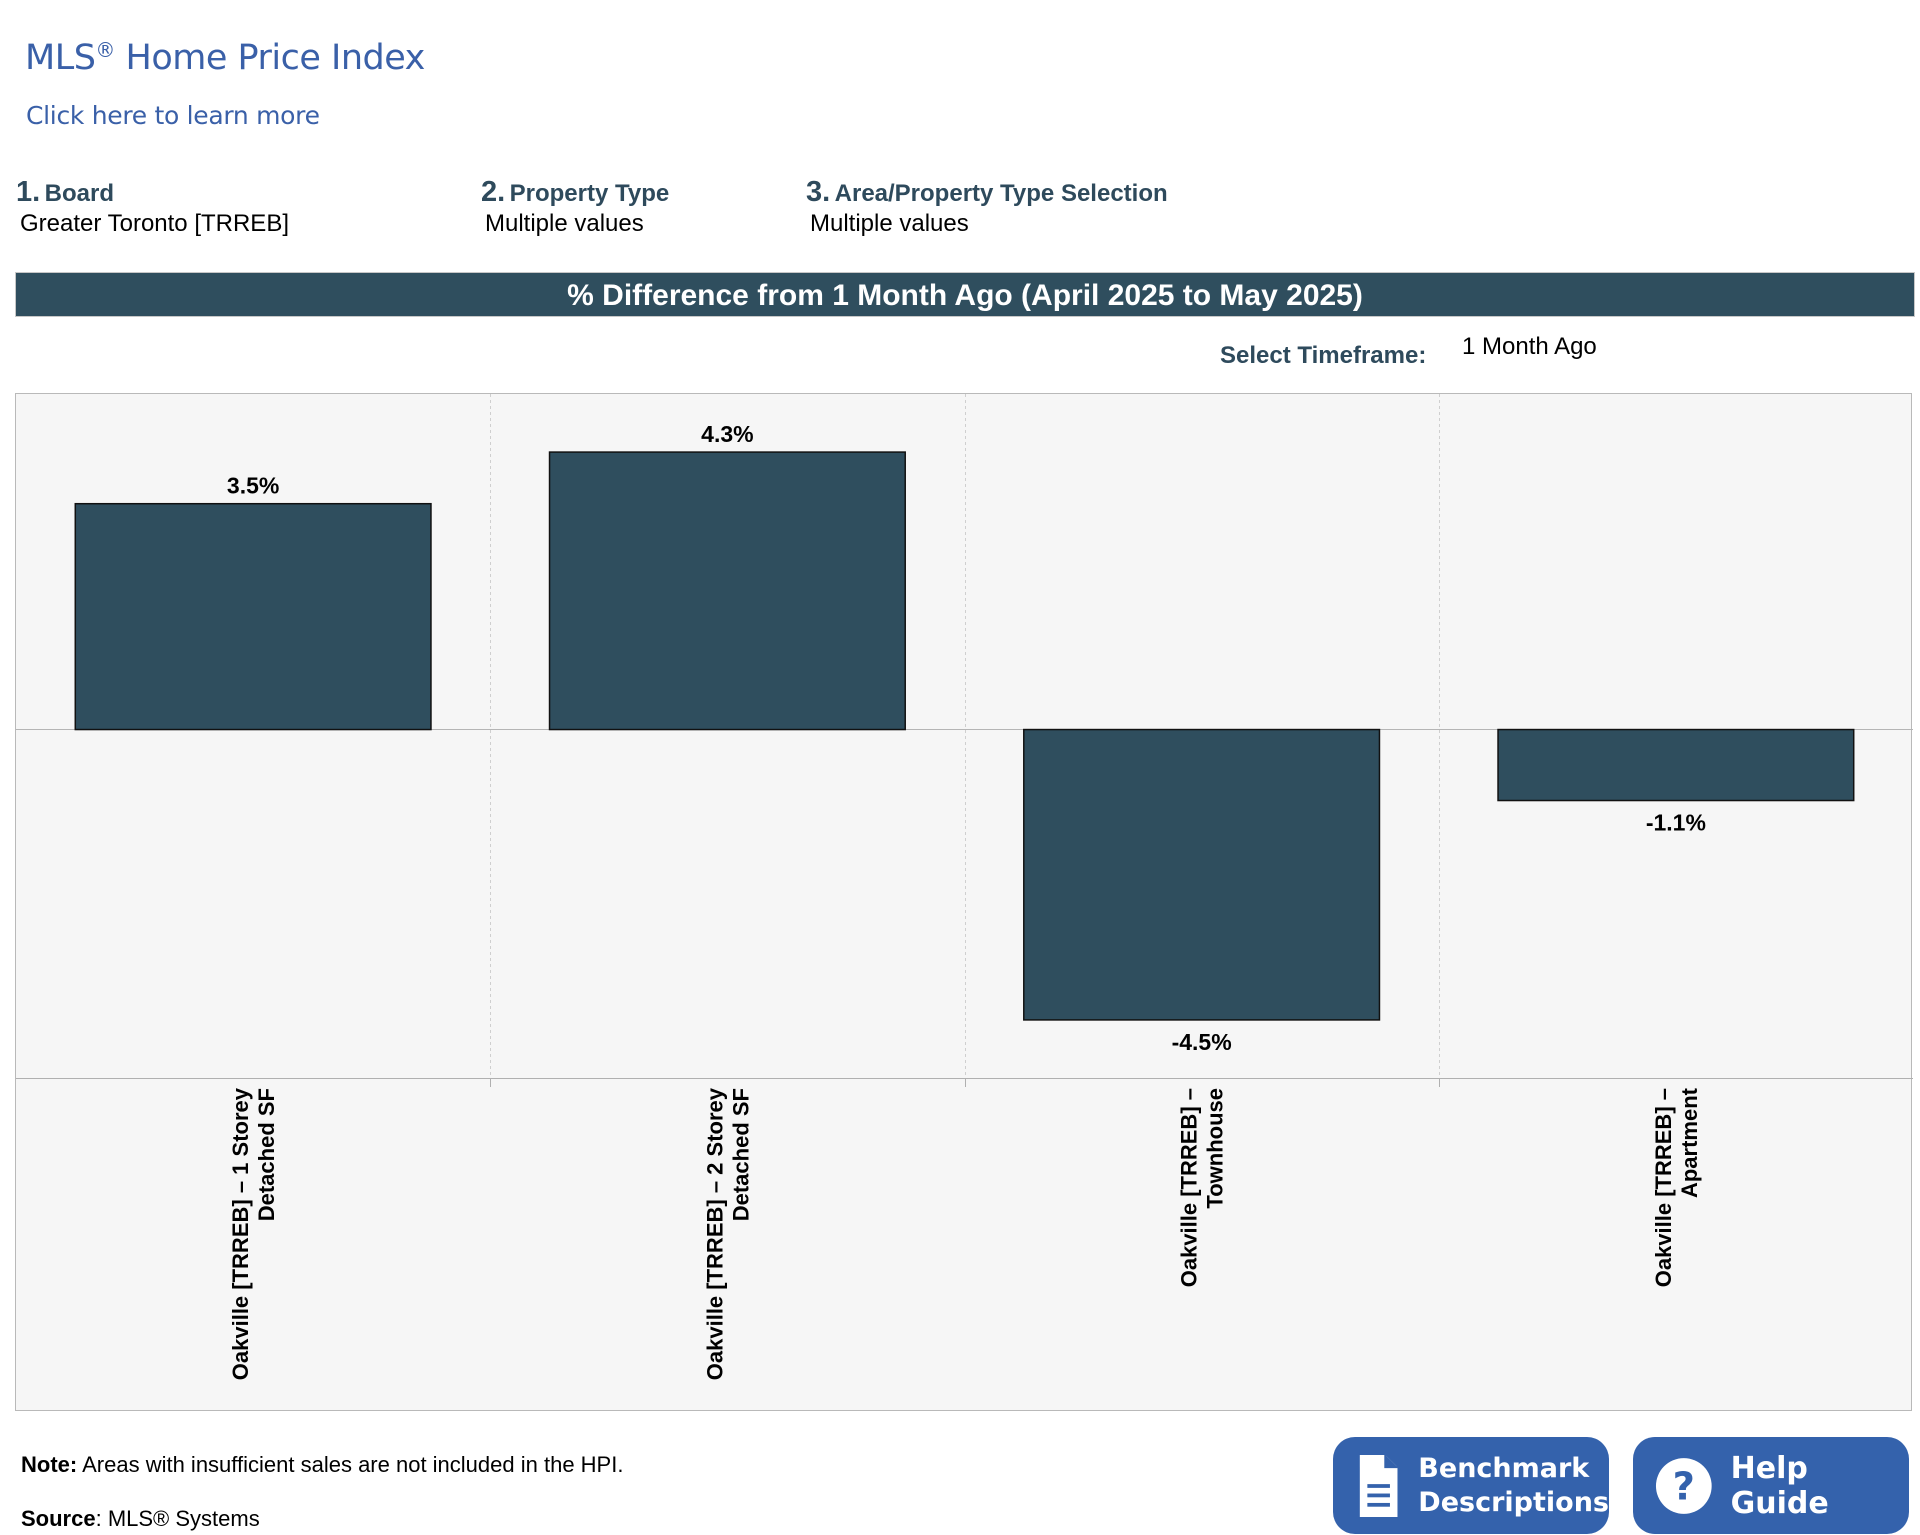 This screenshot has width=1920, height=1535. I want to click on question-icon: ?, so click(1683, 1485).